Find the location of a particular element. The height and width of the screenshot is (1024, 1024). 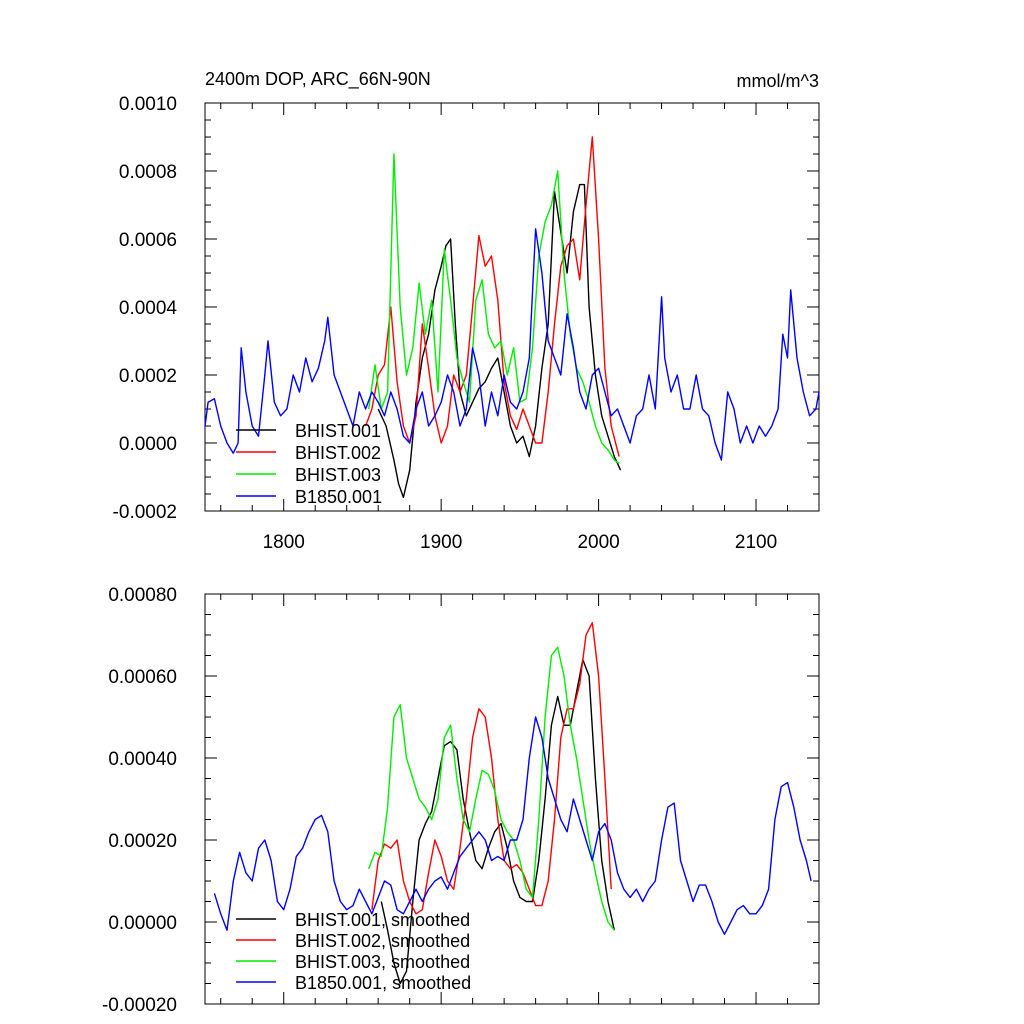

x-tick-label: 1900 is located at coordinates (441, 542).